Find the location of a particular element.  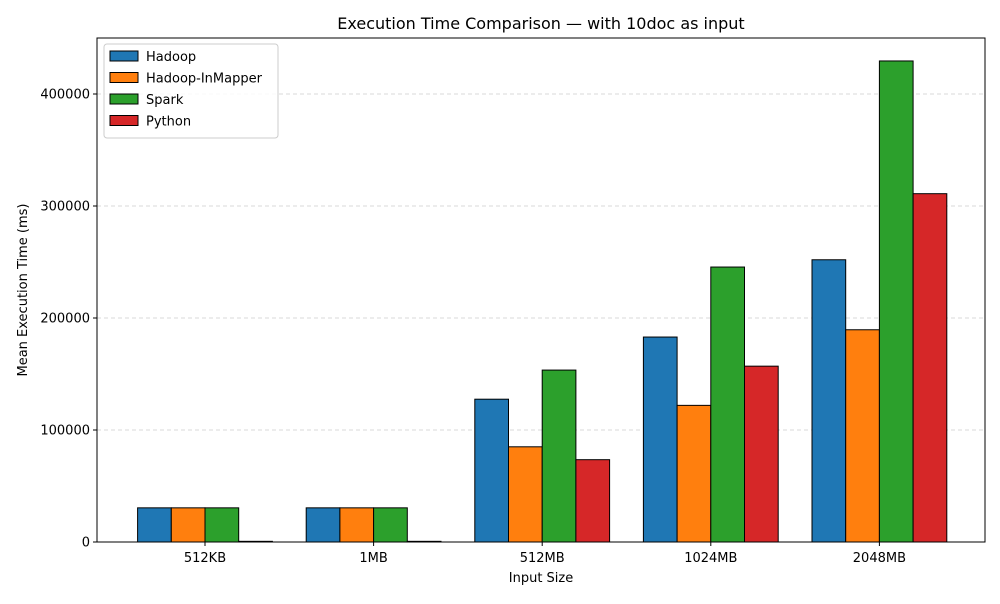

legend-box is located at coordinates (191, 91).